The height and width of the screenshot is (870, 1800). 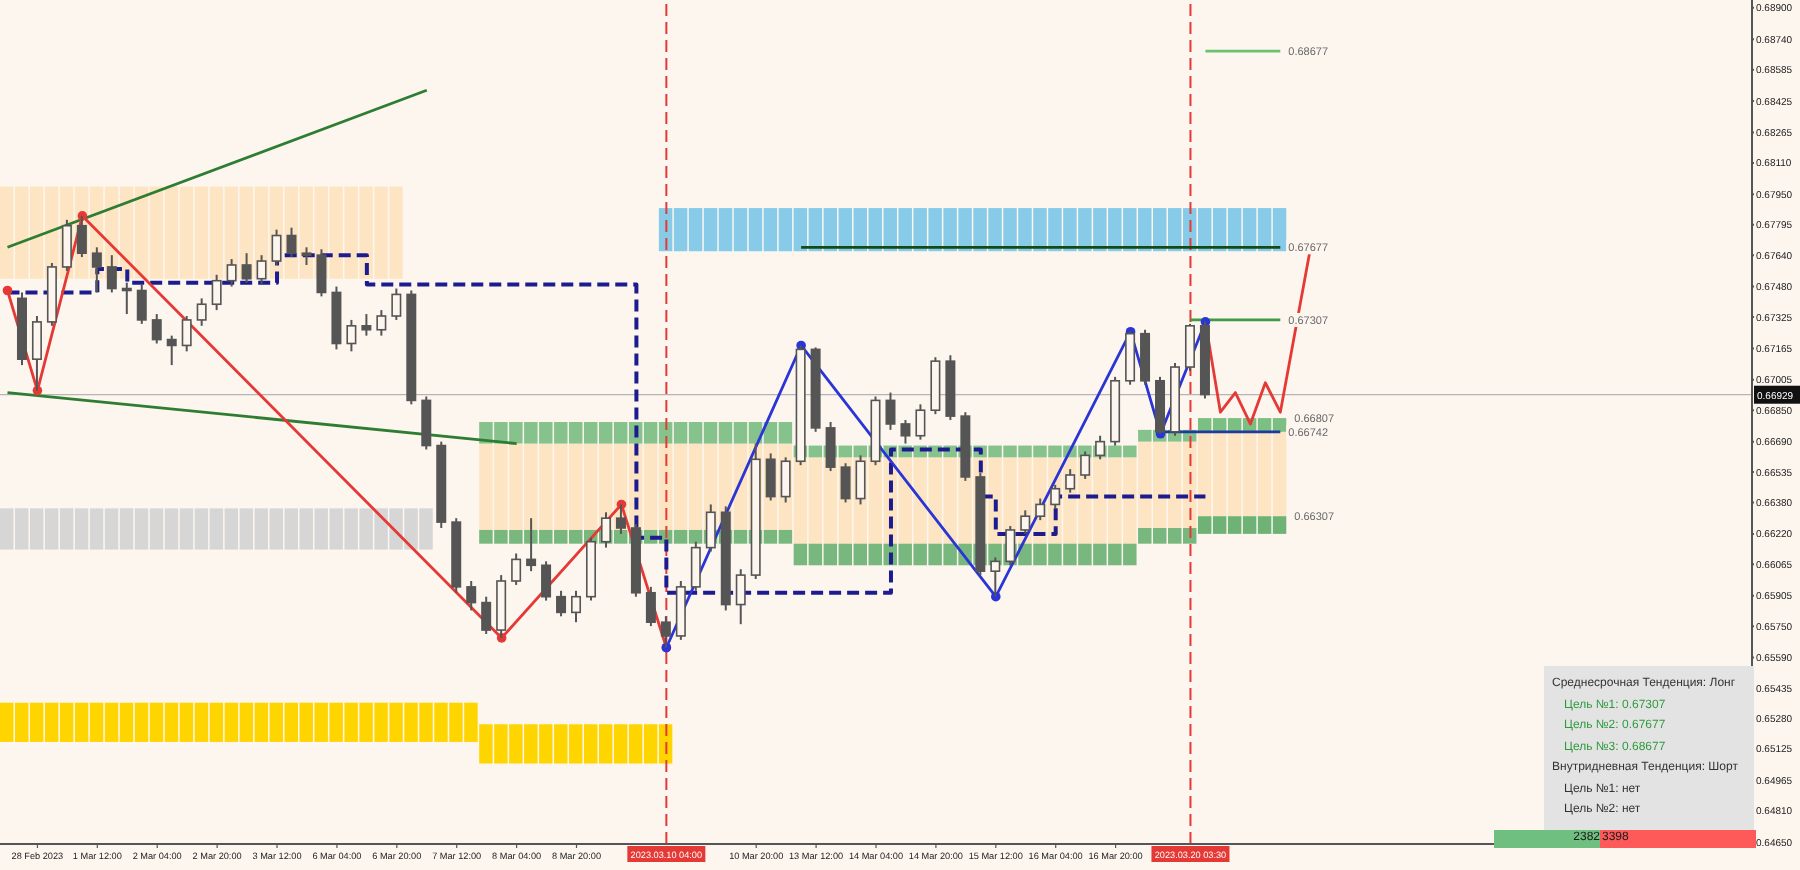 I want to click on point, so click(x=7, y=290).